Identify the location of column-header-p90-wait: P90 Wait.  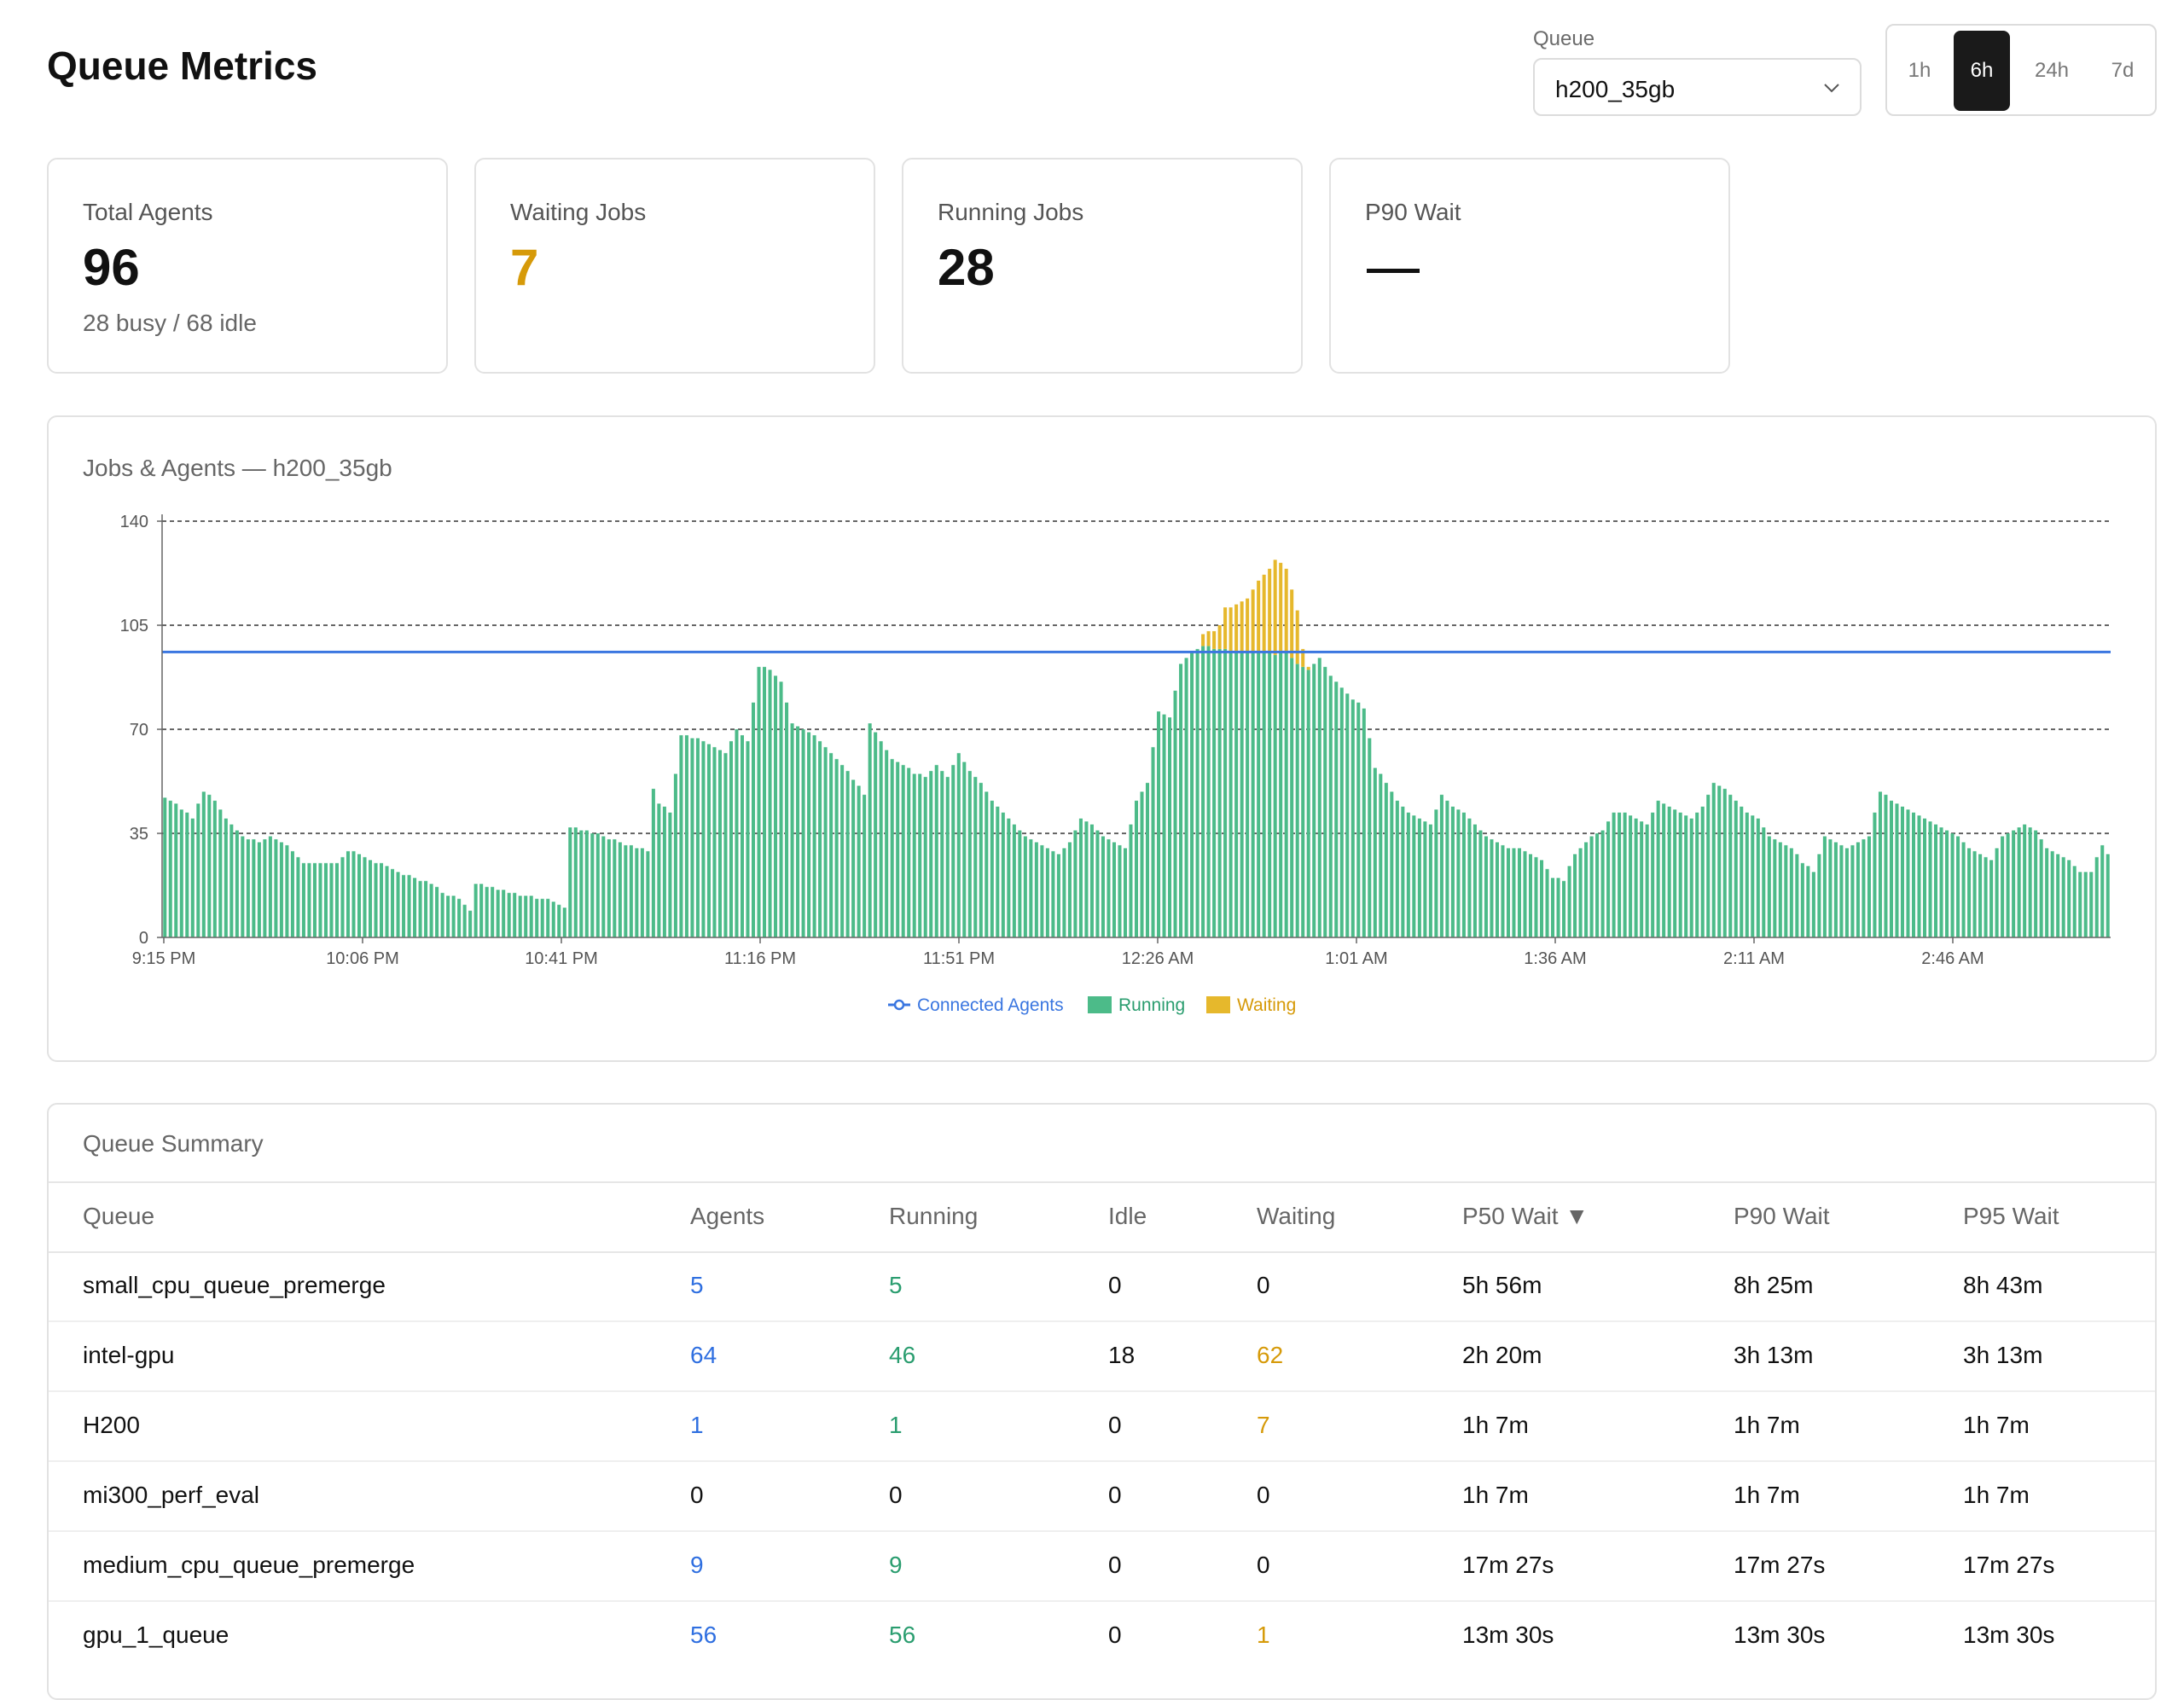
(1782, 1216).